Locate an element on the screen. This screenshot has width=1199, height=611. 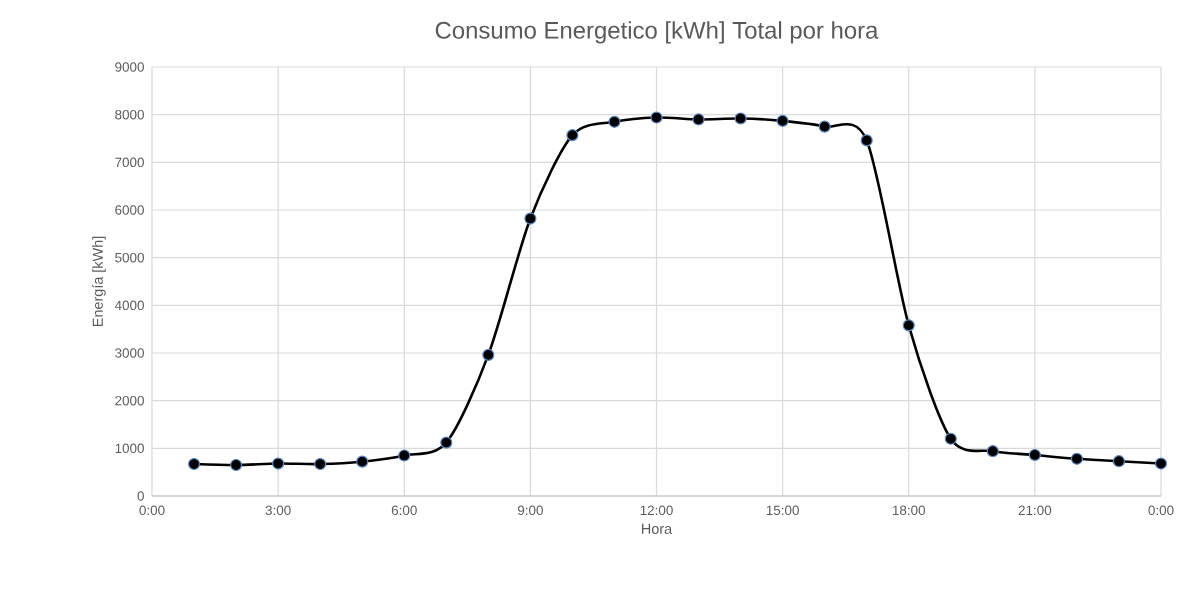
y-axis-title: Energía [kWh] is located at coordinates (99, 281).